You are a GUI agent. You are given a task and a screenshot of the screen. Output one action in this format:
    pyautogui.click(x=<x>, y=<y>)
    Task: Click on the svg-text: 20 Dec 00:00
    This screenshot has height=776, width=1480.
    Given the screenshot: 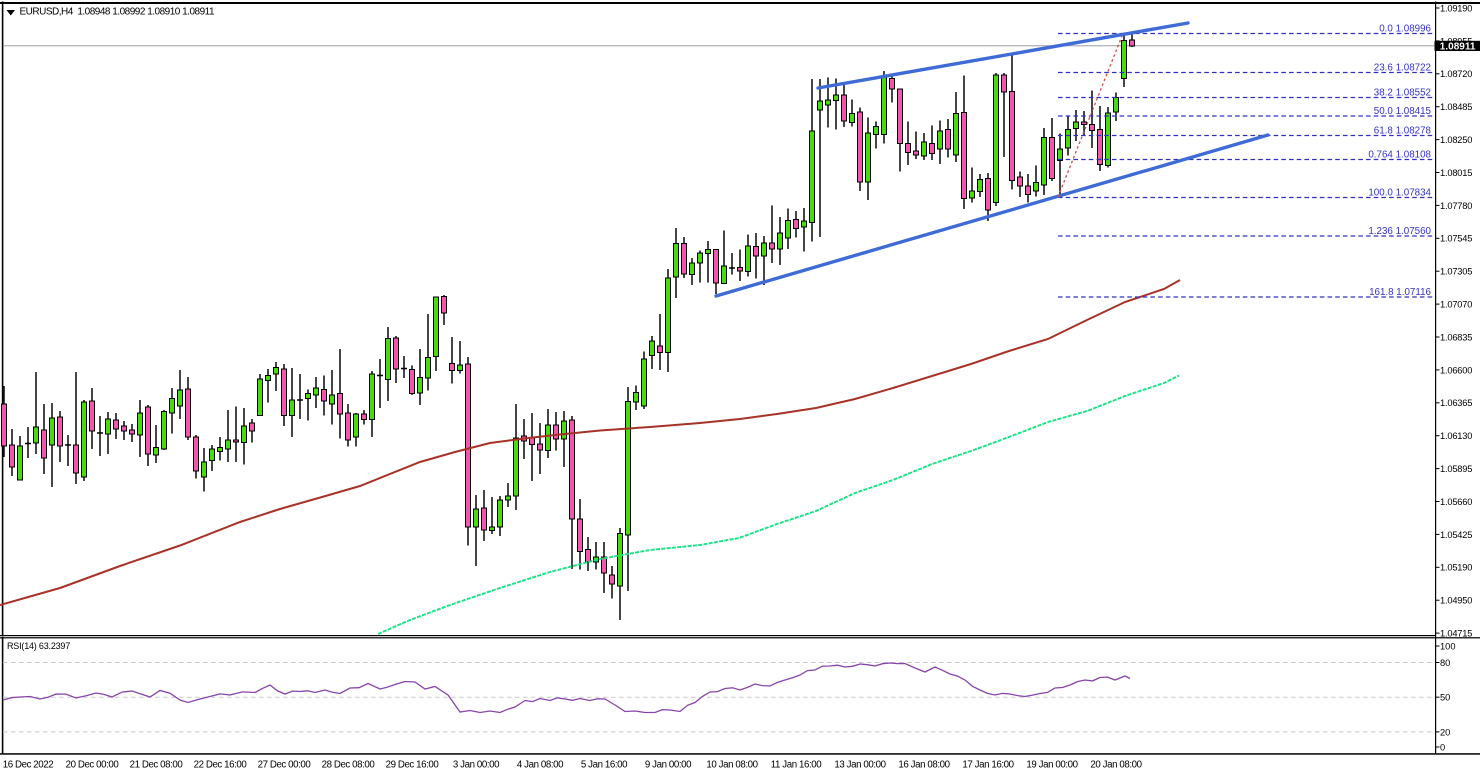 What is the action you would take?
    pyautogui.click(x=93, y=765)
    